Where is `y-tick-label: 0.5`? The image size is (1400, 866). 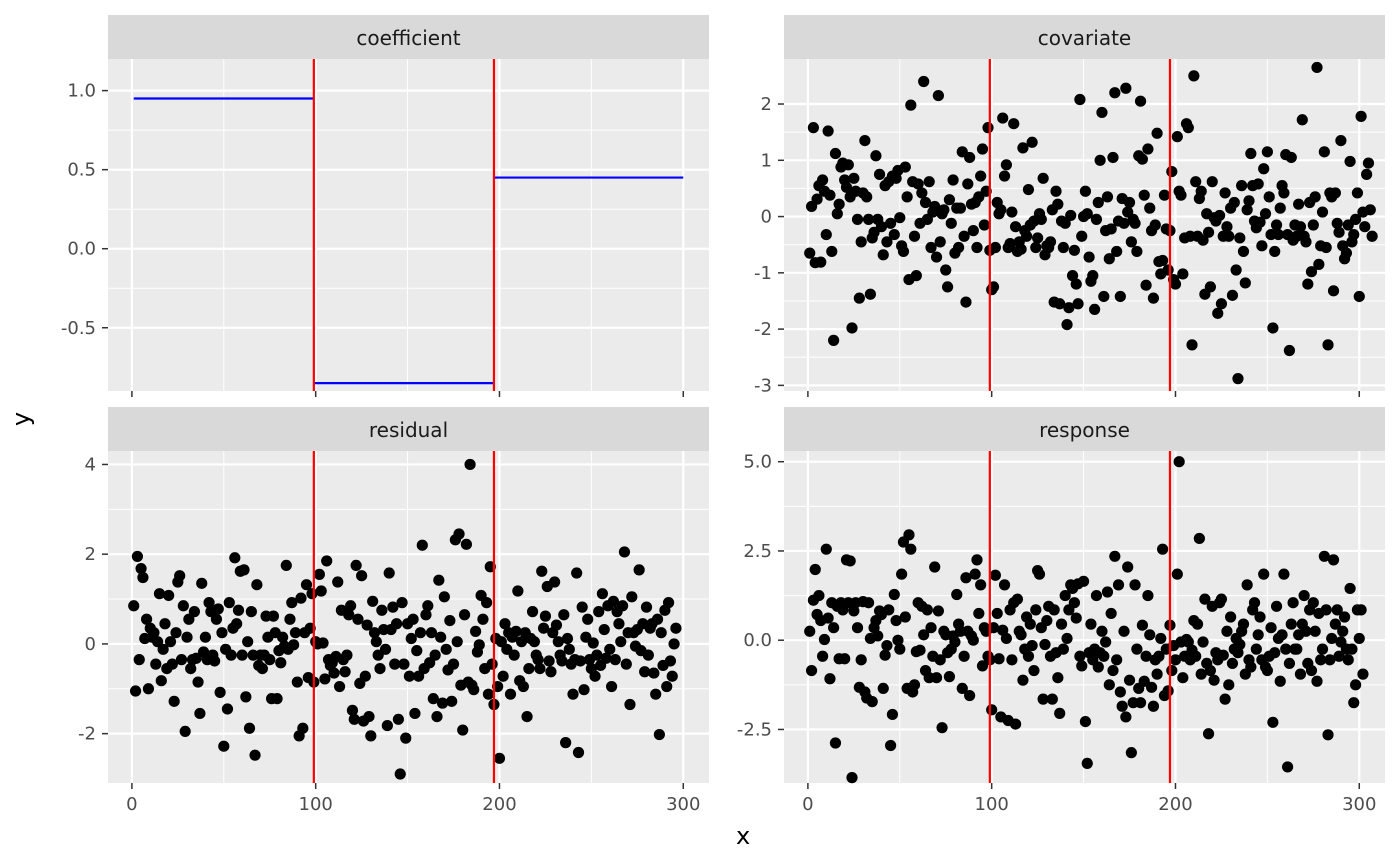 y-tick-label: 0.5 is located at coordinates (81, 170).